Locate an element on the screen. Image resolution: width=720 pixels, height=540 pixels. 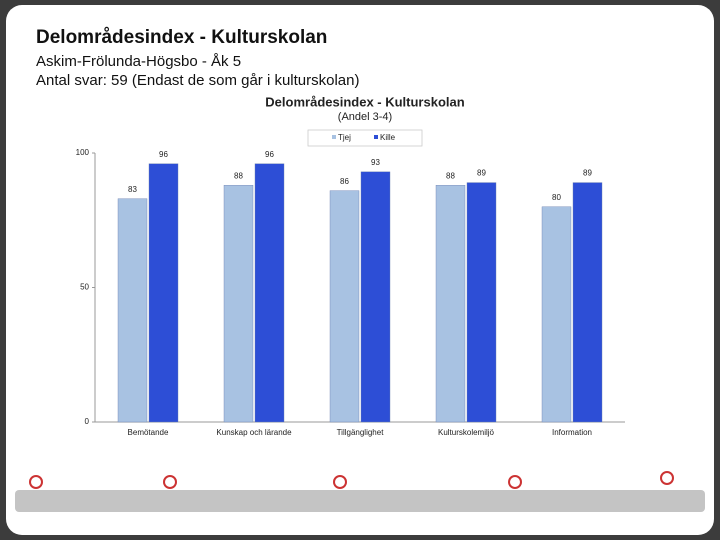
y-tick-label: 50 is located at coordinates (84, 287).